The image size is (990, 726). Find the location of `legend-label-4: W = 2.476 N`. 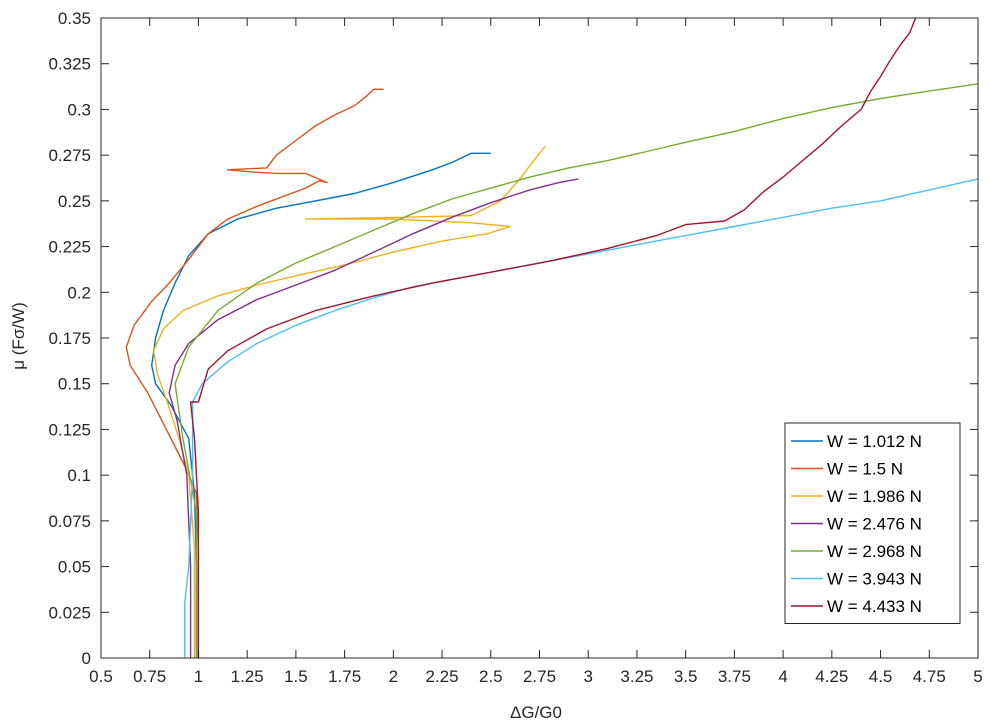

legend-label-4: W = 2.476 N is located at coordinates (874, 524).